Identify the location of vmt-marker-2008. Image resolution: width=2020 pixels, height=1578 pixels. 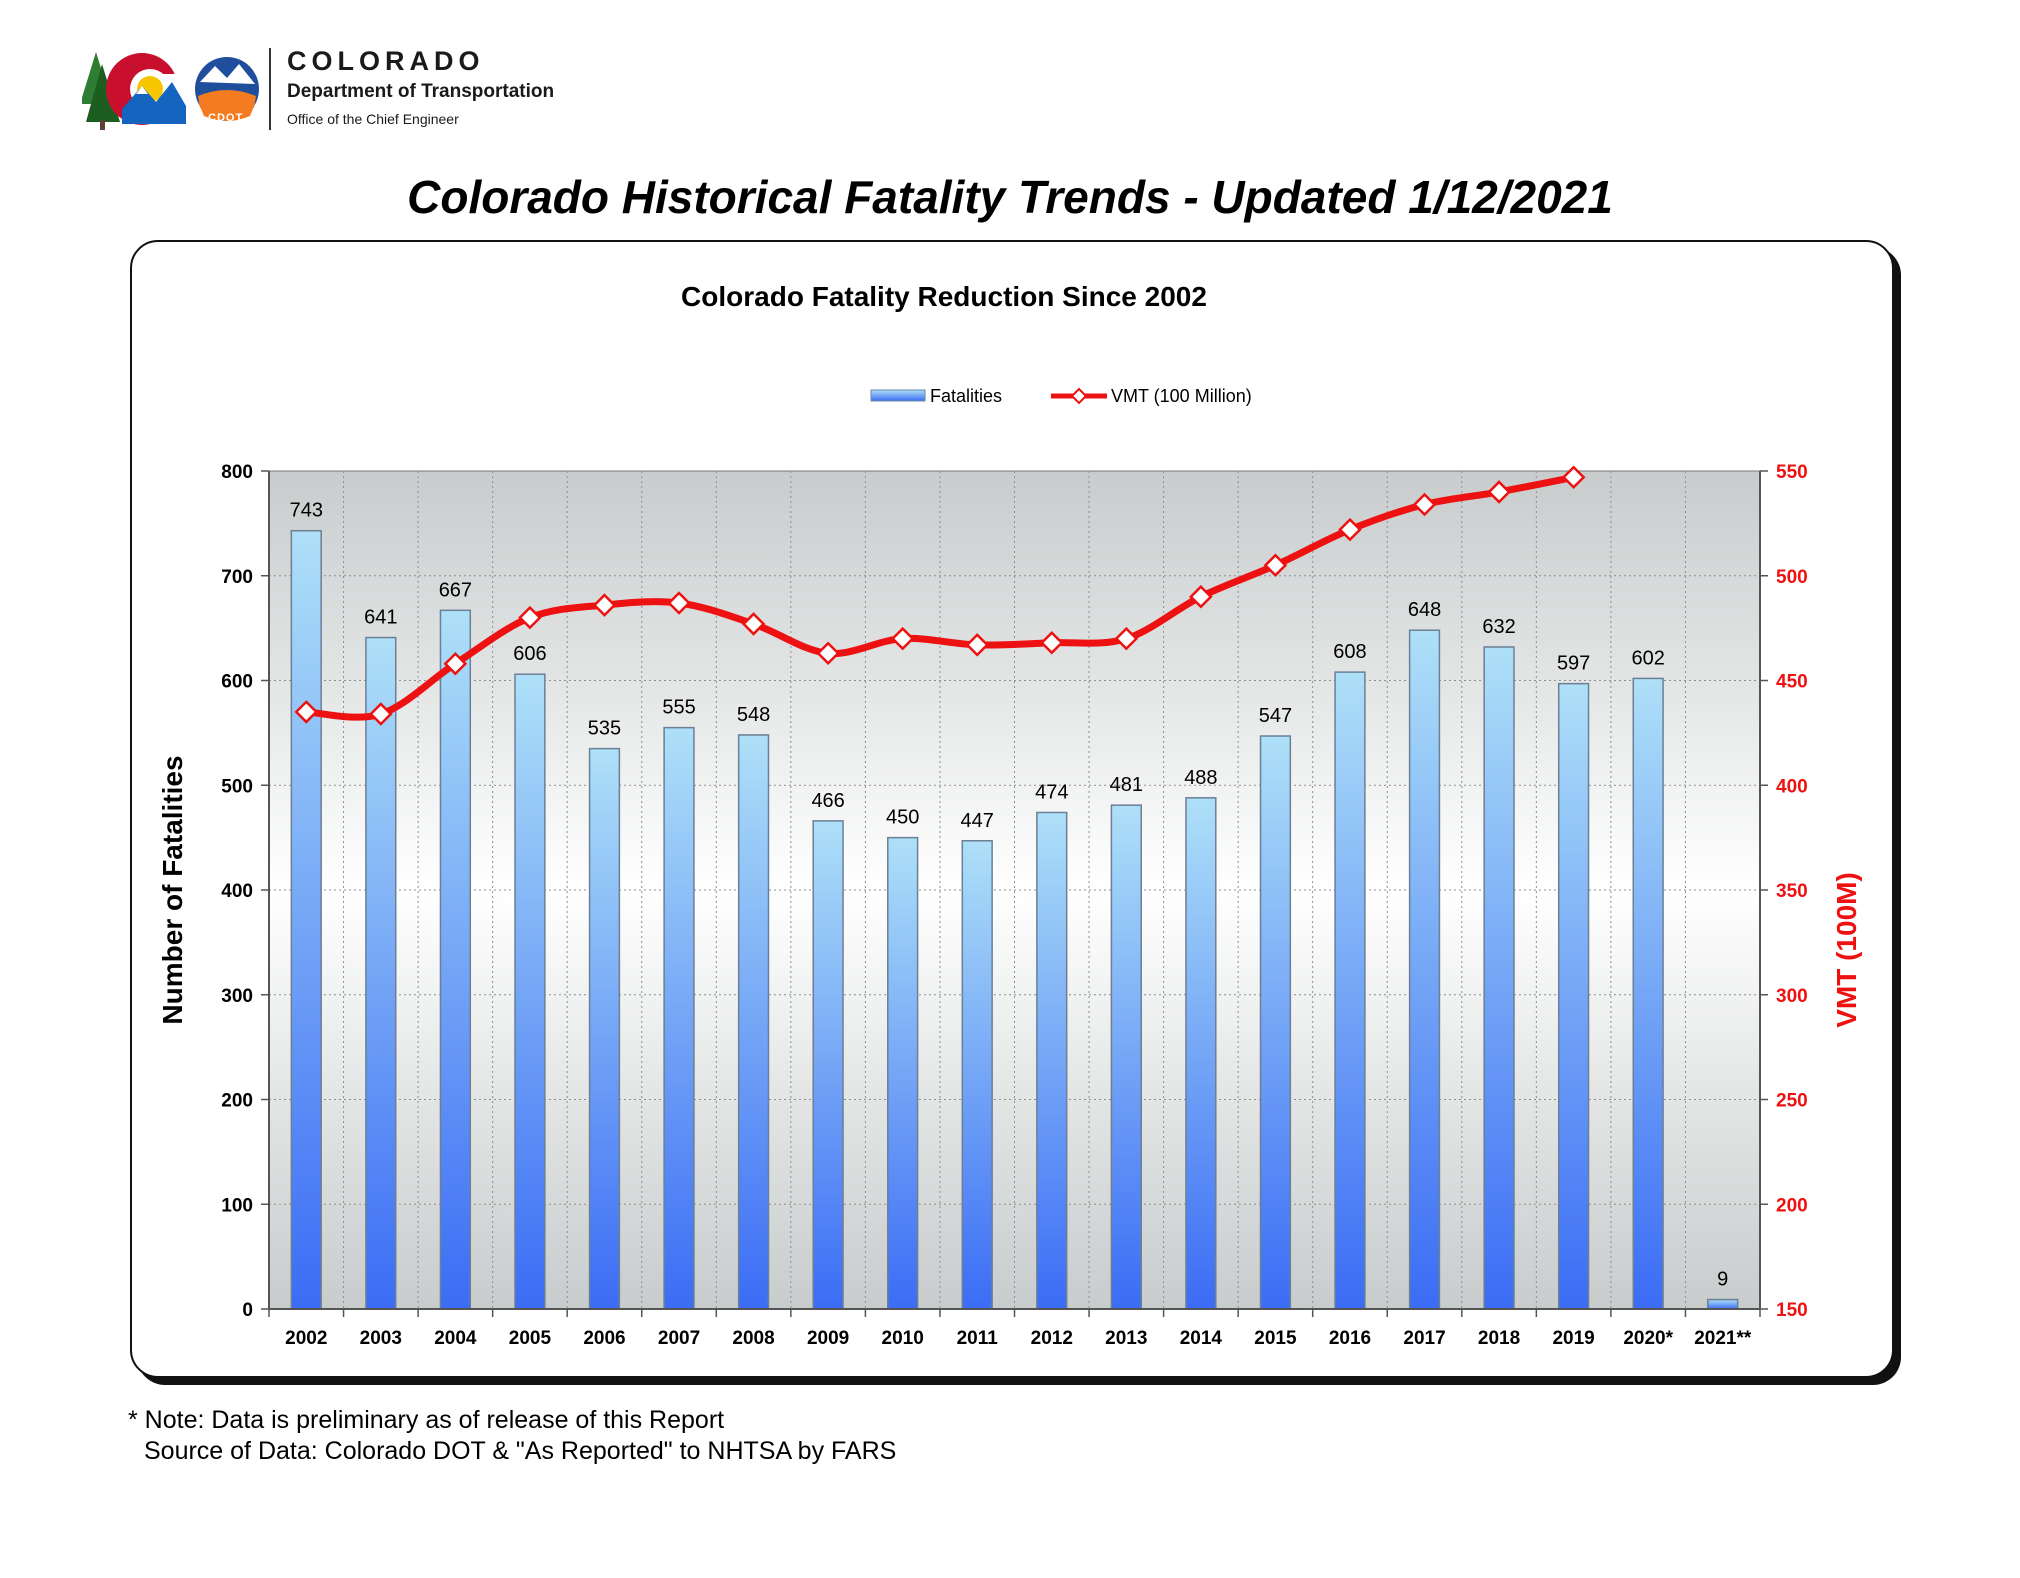
(753, 624).